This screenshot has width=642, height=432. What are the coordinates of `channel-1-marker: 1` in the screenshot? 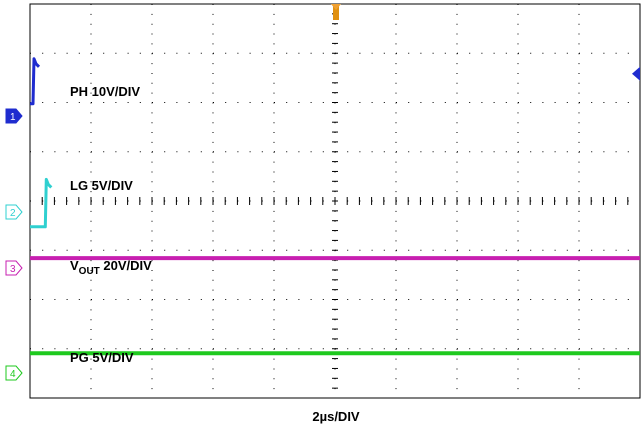 It's located at (14, 116).